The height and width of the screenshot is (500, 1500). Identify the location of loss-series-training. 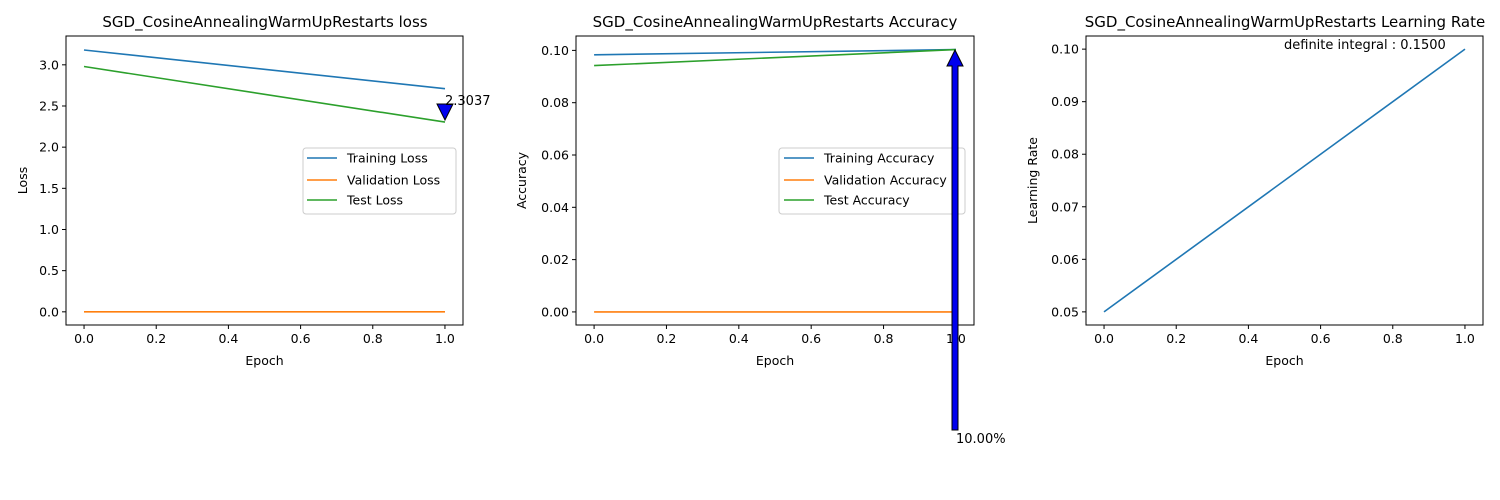
(264, 69).